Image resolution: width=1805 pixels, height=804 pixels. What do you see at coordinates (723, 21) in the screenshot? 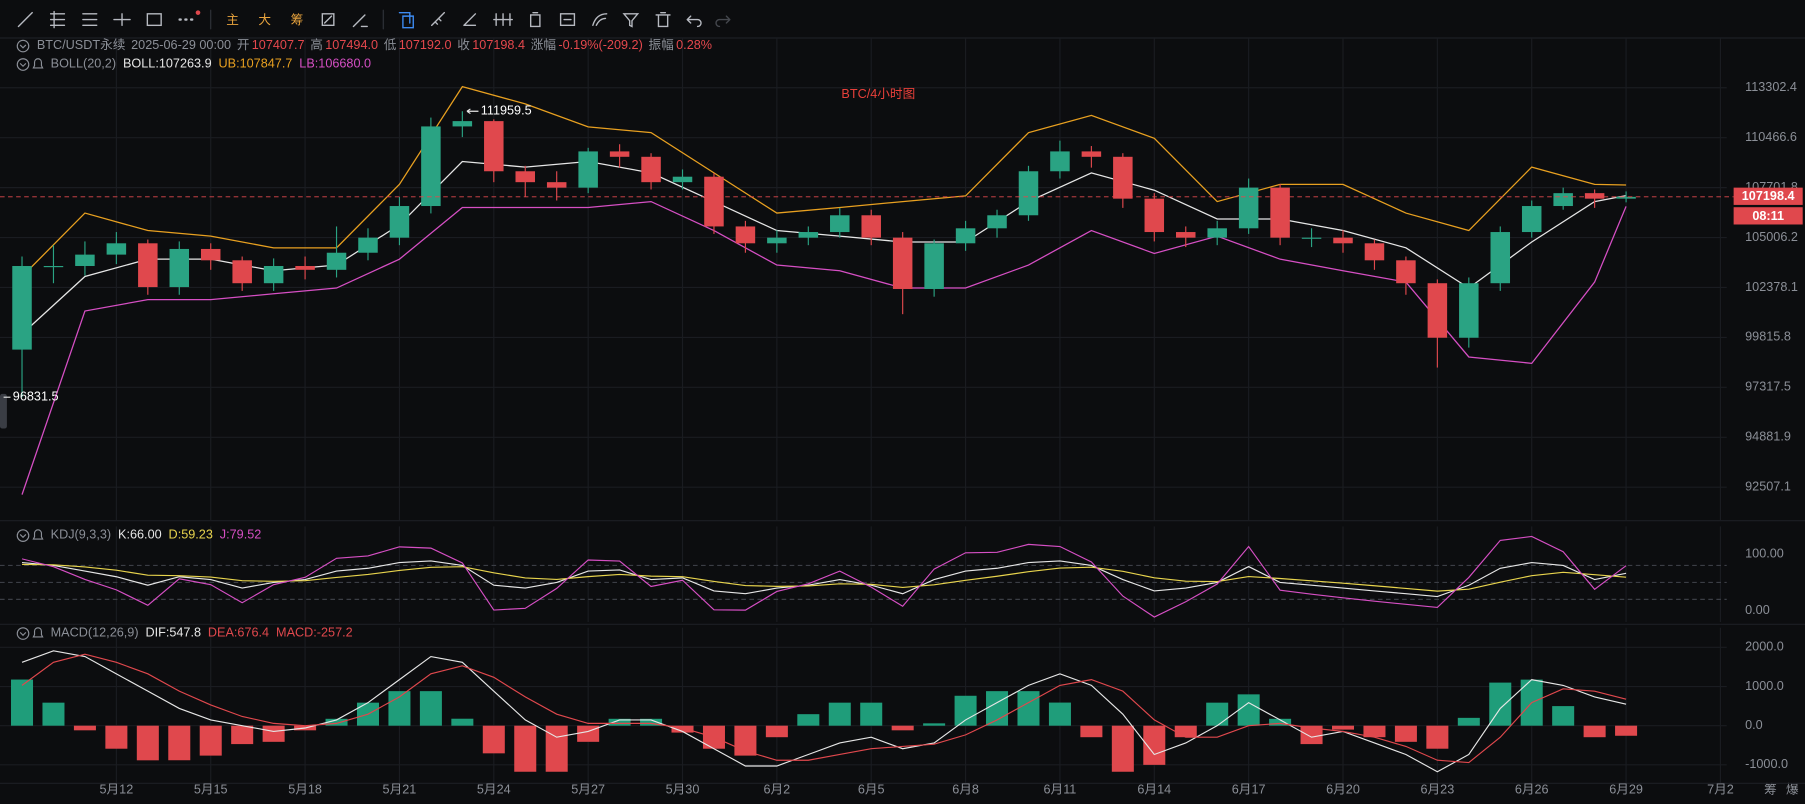
I see `tool-redo` at bounding box center [723, 21].